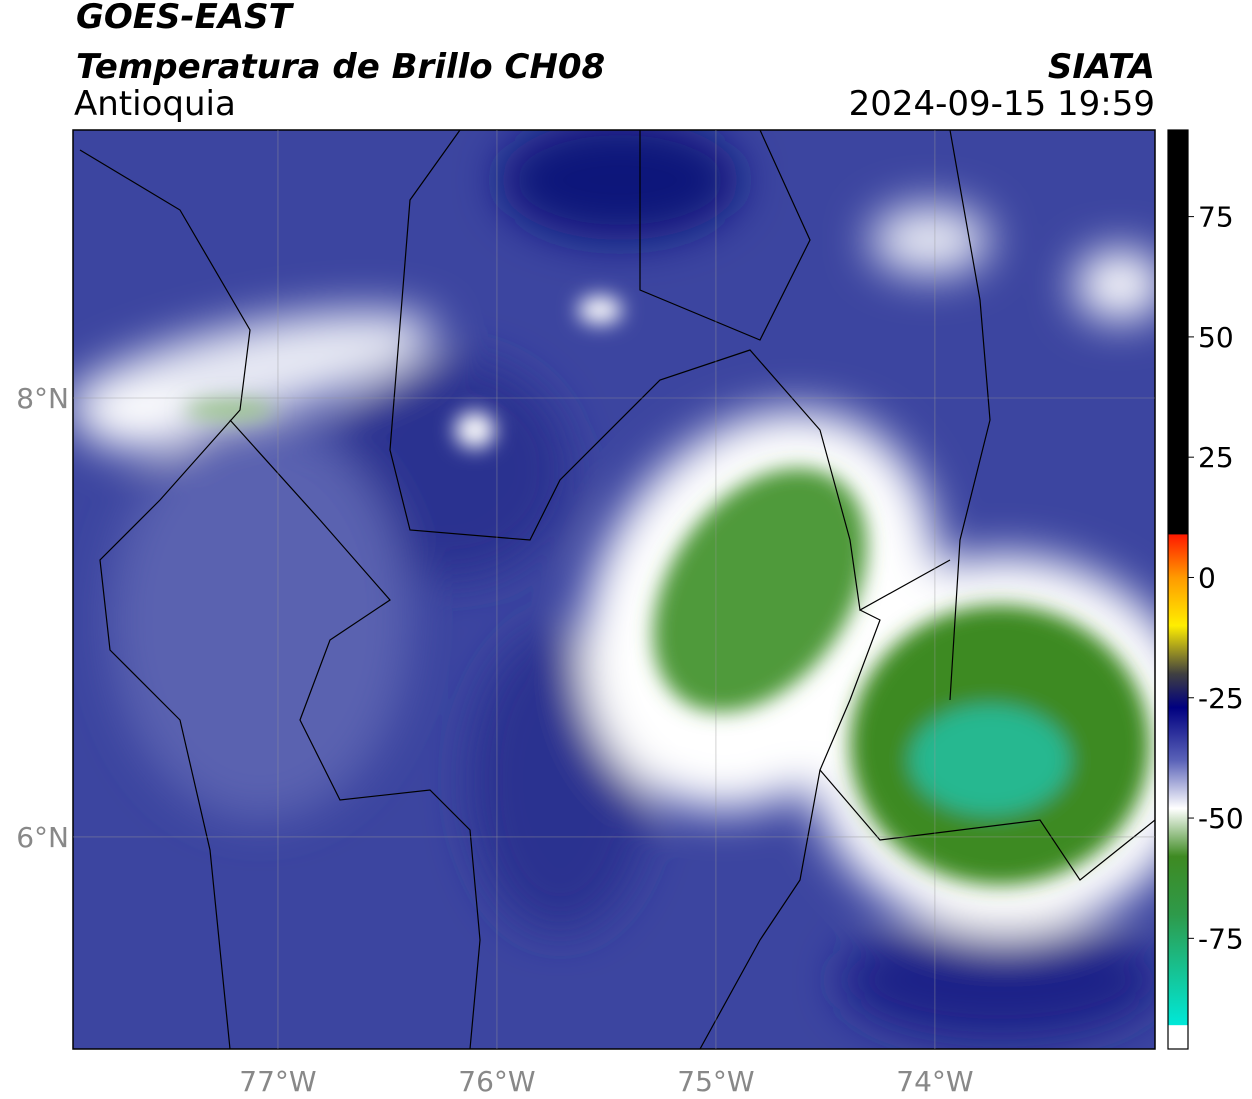 The width and height of the screenshot is (1252, 1099). Describe the element at coordinates (42, 837) in the screenshot. I see `lat-tick-label: 6°N` at that location.